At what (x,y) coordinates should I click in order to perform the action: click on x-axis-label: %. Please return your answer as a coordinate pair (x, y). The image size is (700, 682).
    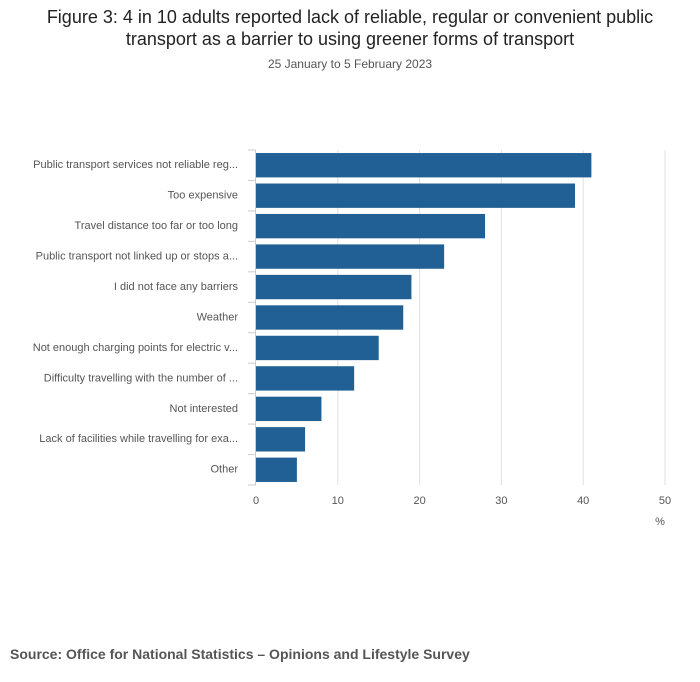
    Looking at the image, I should click on (660, 522).